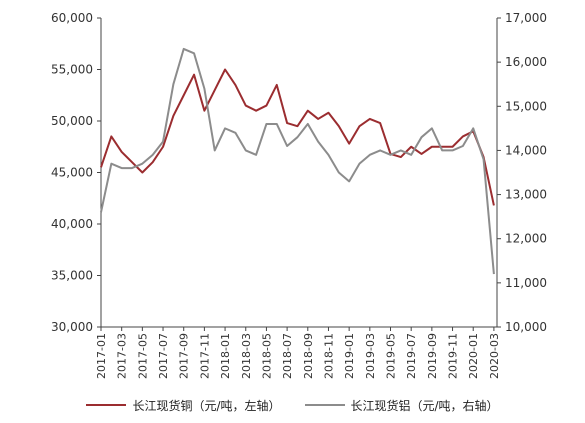 The width and height of the screenshot is (585, 423). I want to click on x-tick-label: 2017-07, so click(163, 356).